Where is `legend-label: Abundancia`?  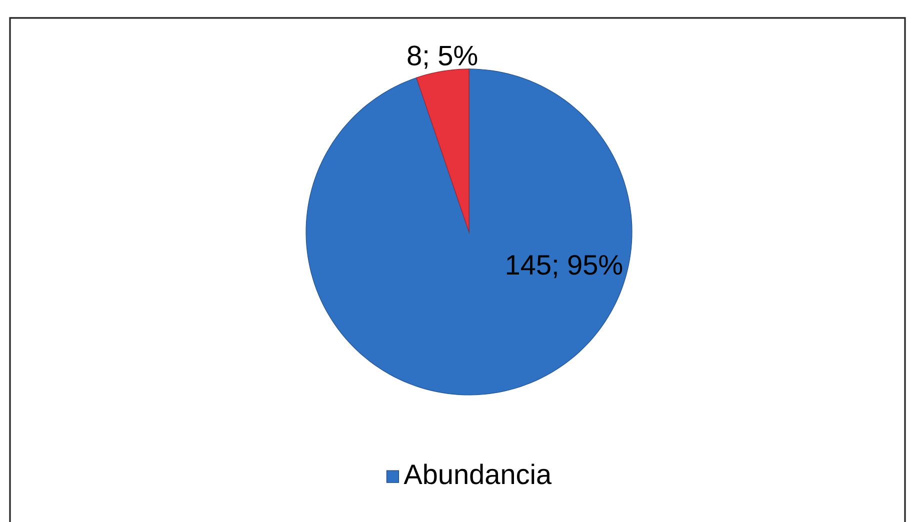
legend-label: Abundancia is located at coordinates (478, 474).